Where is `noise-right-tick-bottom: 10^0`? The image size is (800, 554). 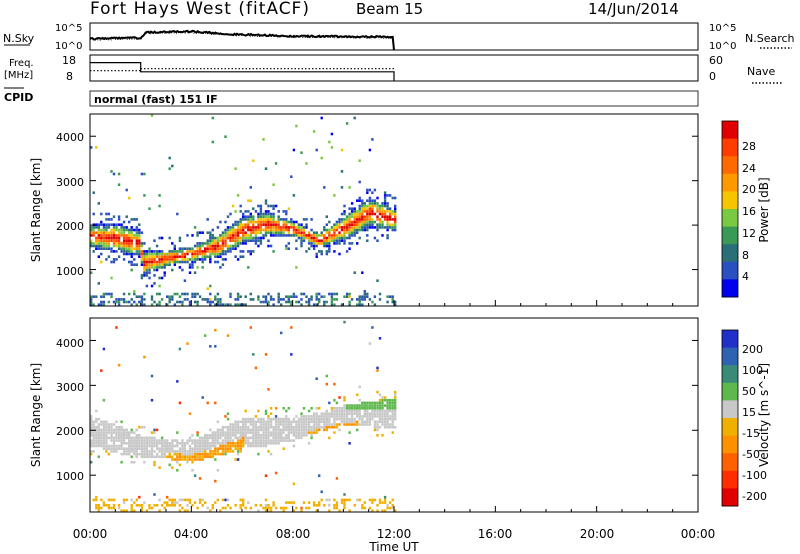
noise-right-tick-bottom: 10^0 is located at coordinates (722, 46).